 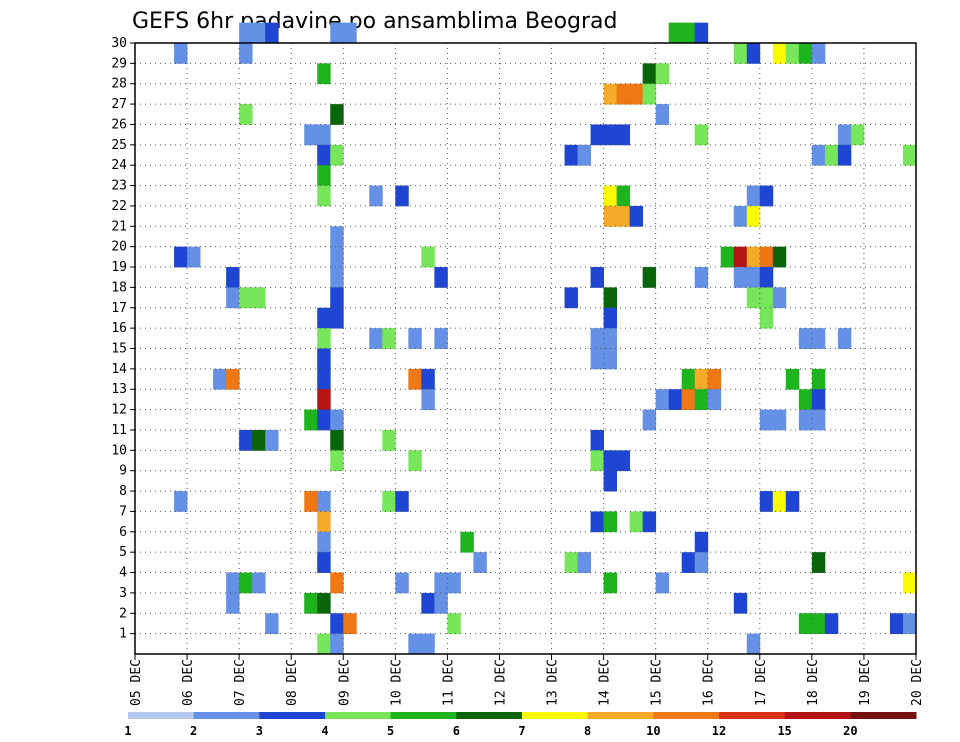 What do you see at coordinates (520, 725) in the screenshot?
I see `colorbar: 1 2 3 4 5 6 7 8 10 12 15 20` at bounding box center [520, 725].